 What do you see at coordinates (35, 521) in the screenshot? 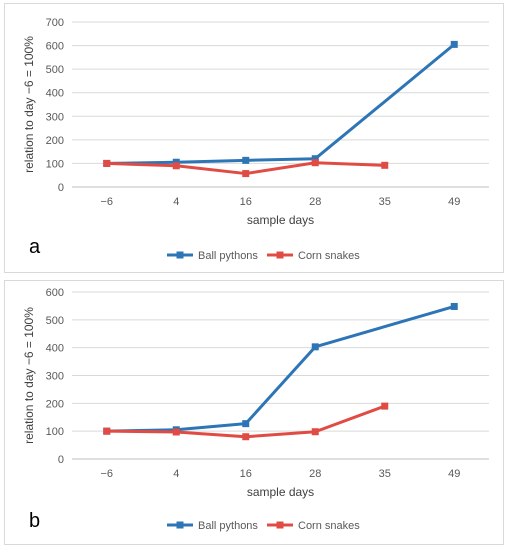
I see `panel-label-b: b` at bounding box center [35, 521].